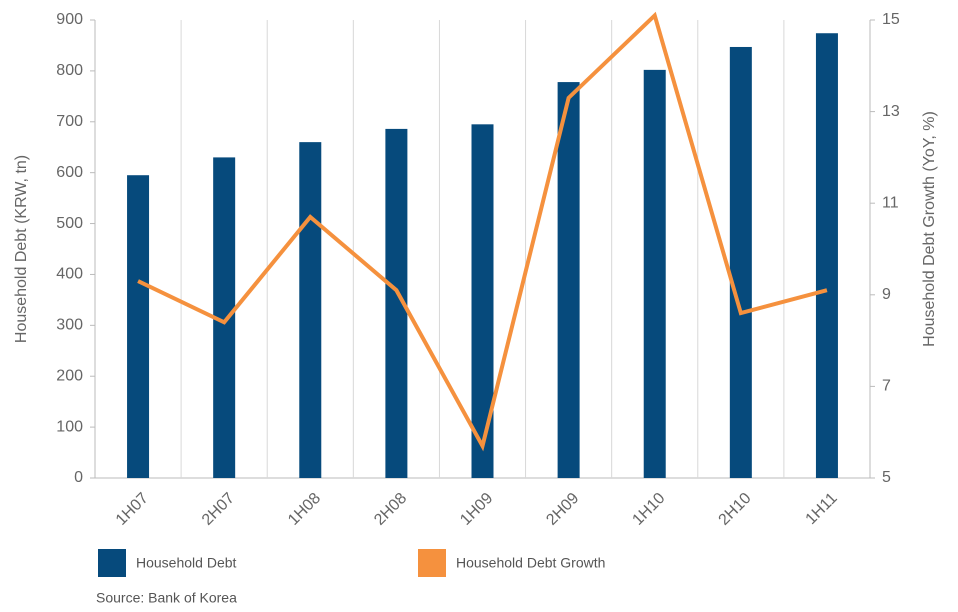 The image size is (958, 612). I want to click on y2-tick-label: 13, so click(891, 111).